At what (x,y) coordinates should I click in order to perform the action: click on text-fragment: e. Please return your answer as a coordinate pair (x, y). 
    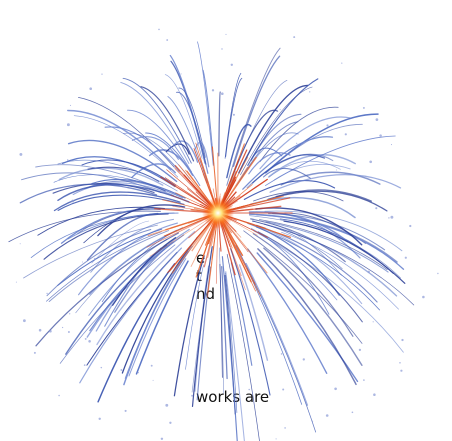
    Looking at the image, I should click on (201, 258).